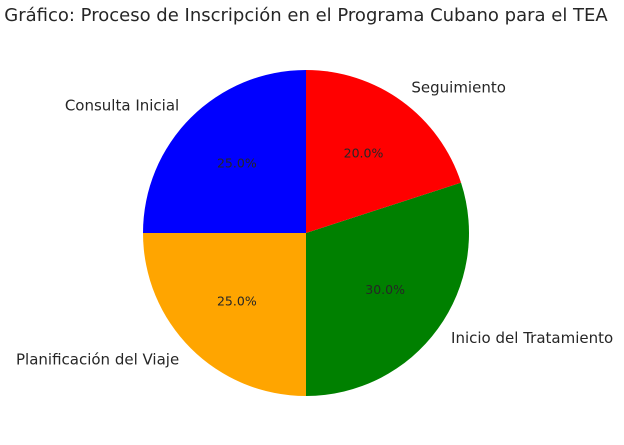  Describe the element at coordinates (458, 87) in the screenshot. I see `slice-label: Seguimiento` at that location.